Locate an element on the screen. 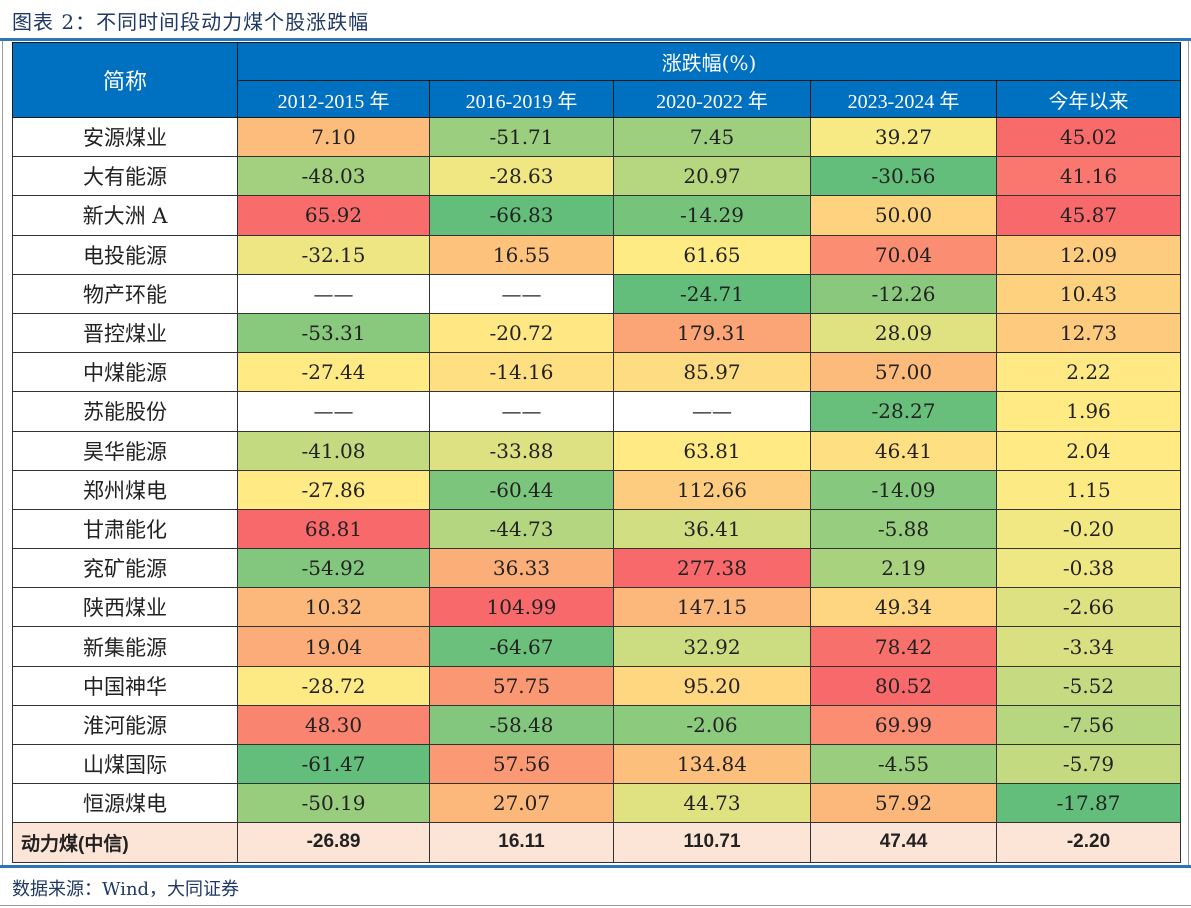 This screenshot has height=908, width=1191. return-cell: -32.15 is located at coordinates (333, 254).